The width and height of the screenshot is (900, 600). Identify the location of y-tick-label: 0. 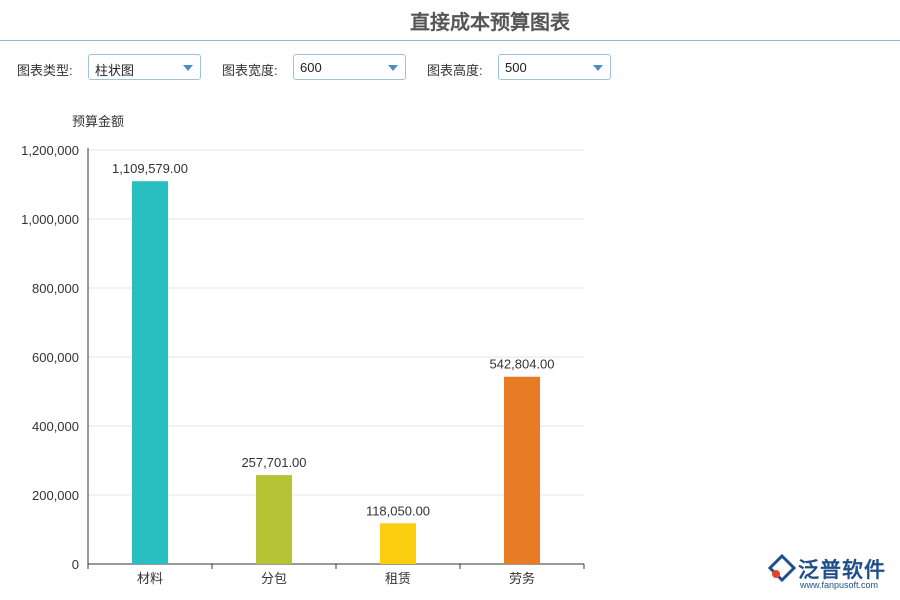
(75, 564).